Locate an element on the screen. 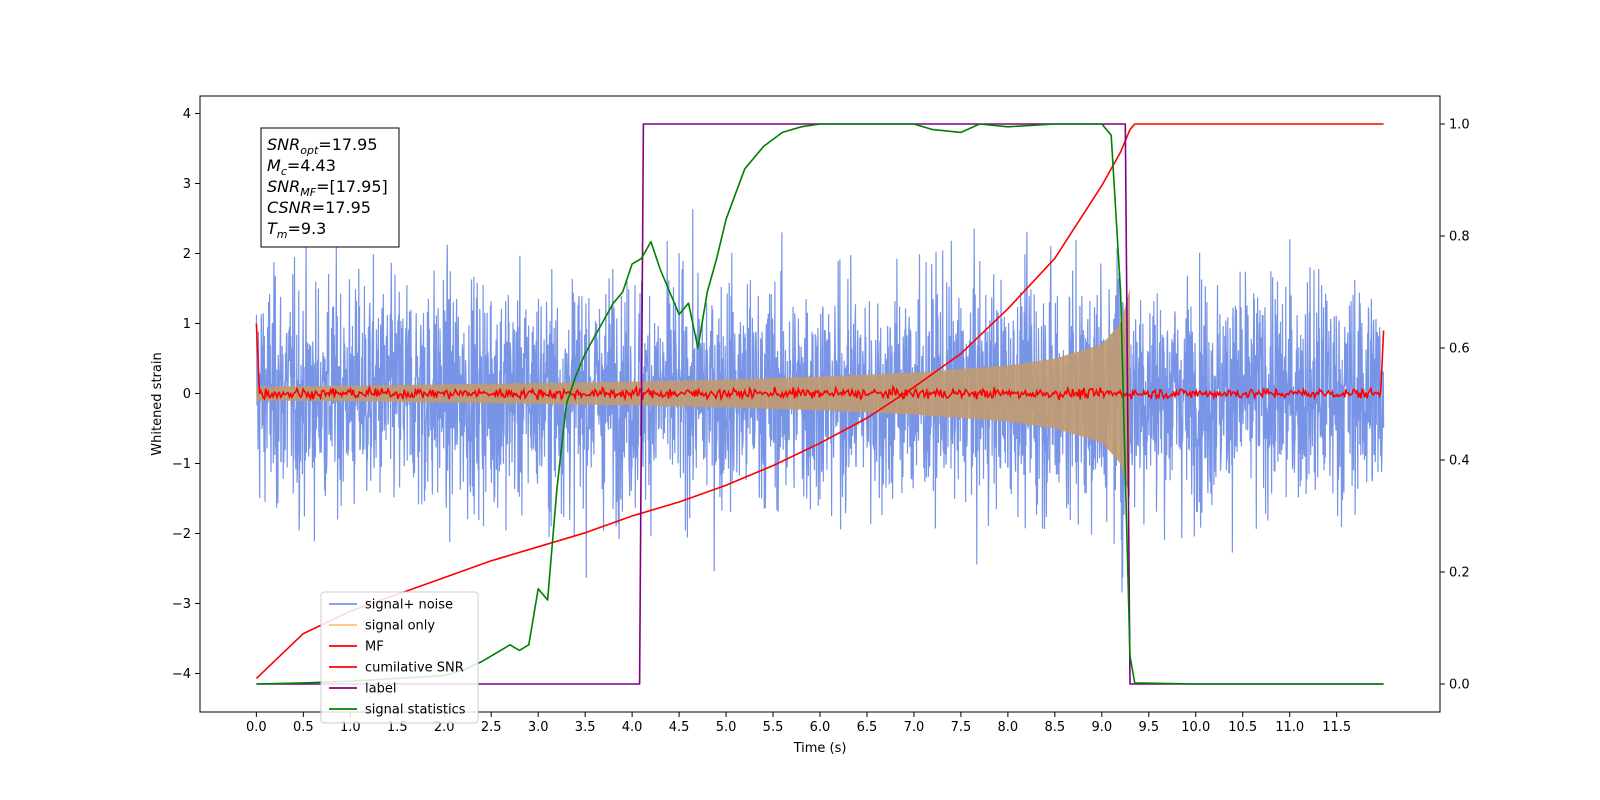 The height and width of the screenshot is (800, 1600). x-tick-label: 0.0 is located at coordinates (256, 727).